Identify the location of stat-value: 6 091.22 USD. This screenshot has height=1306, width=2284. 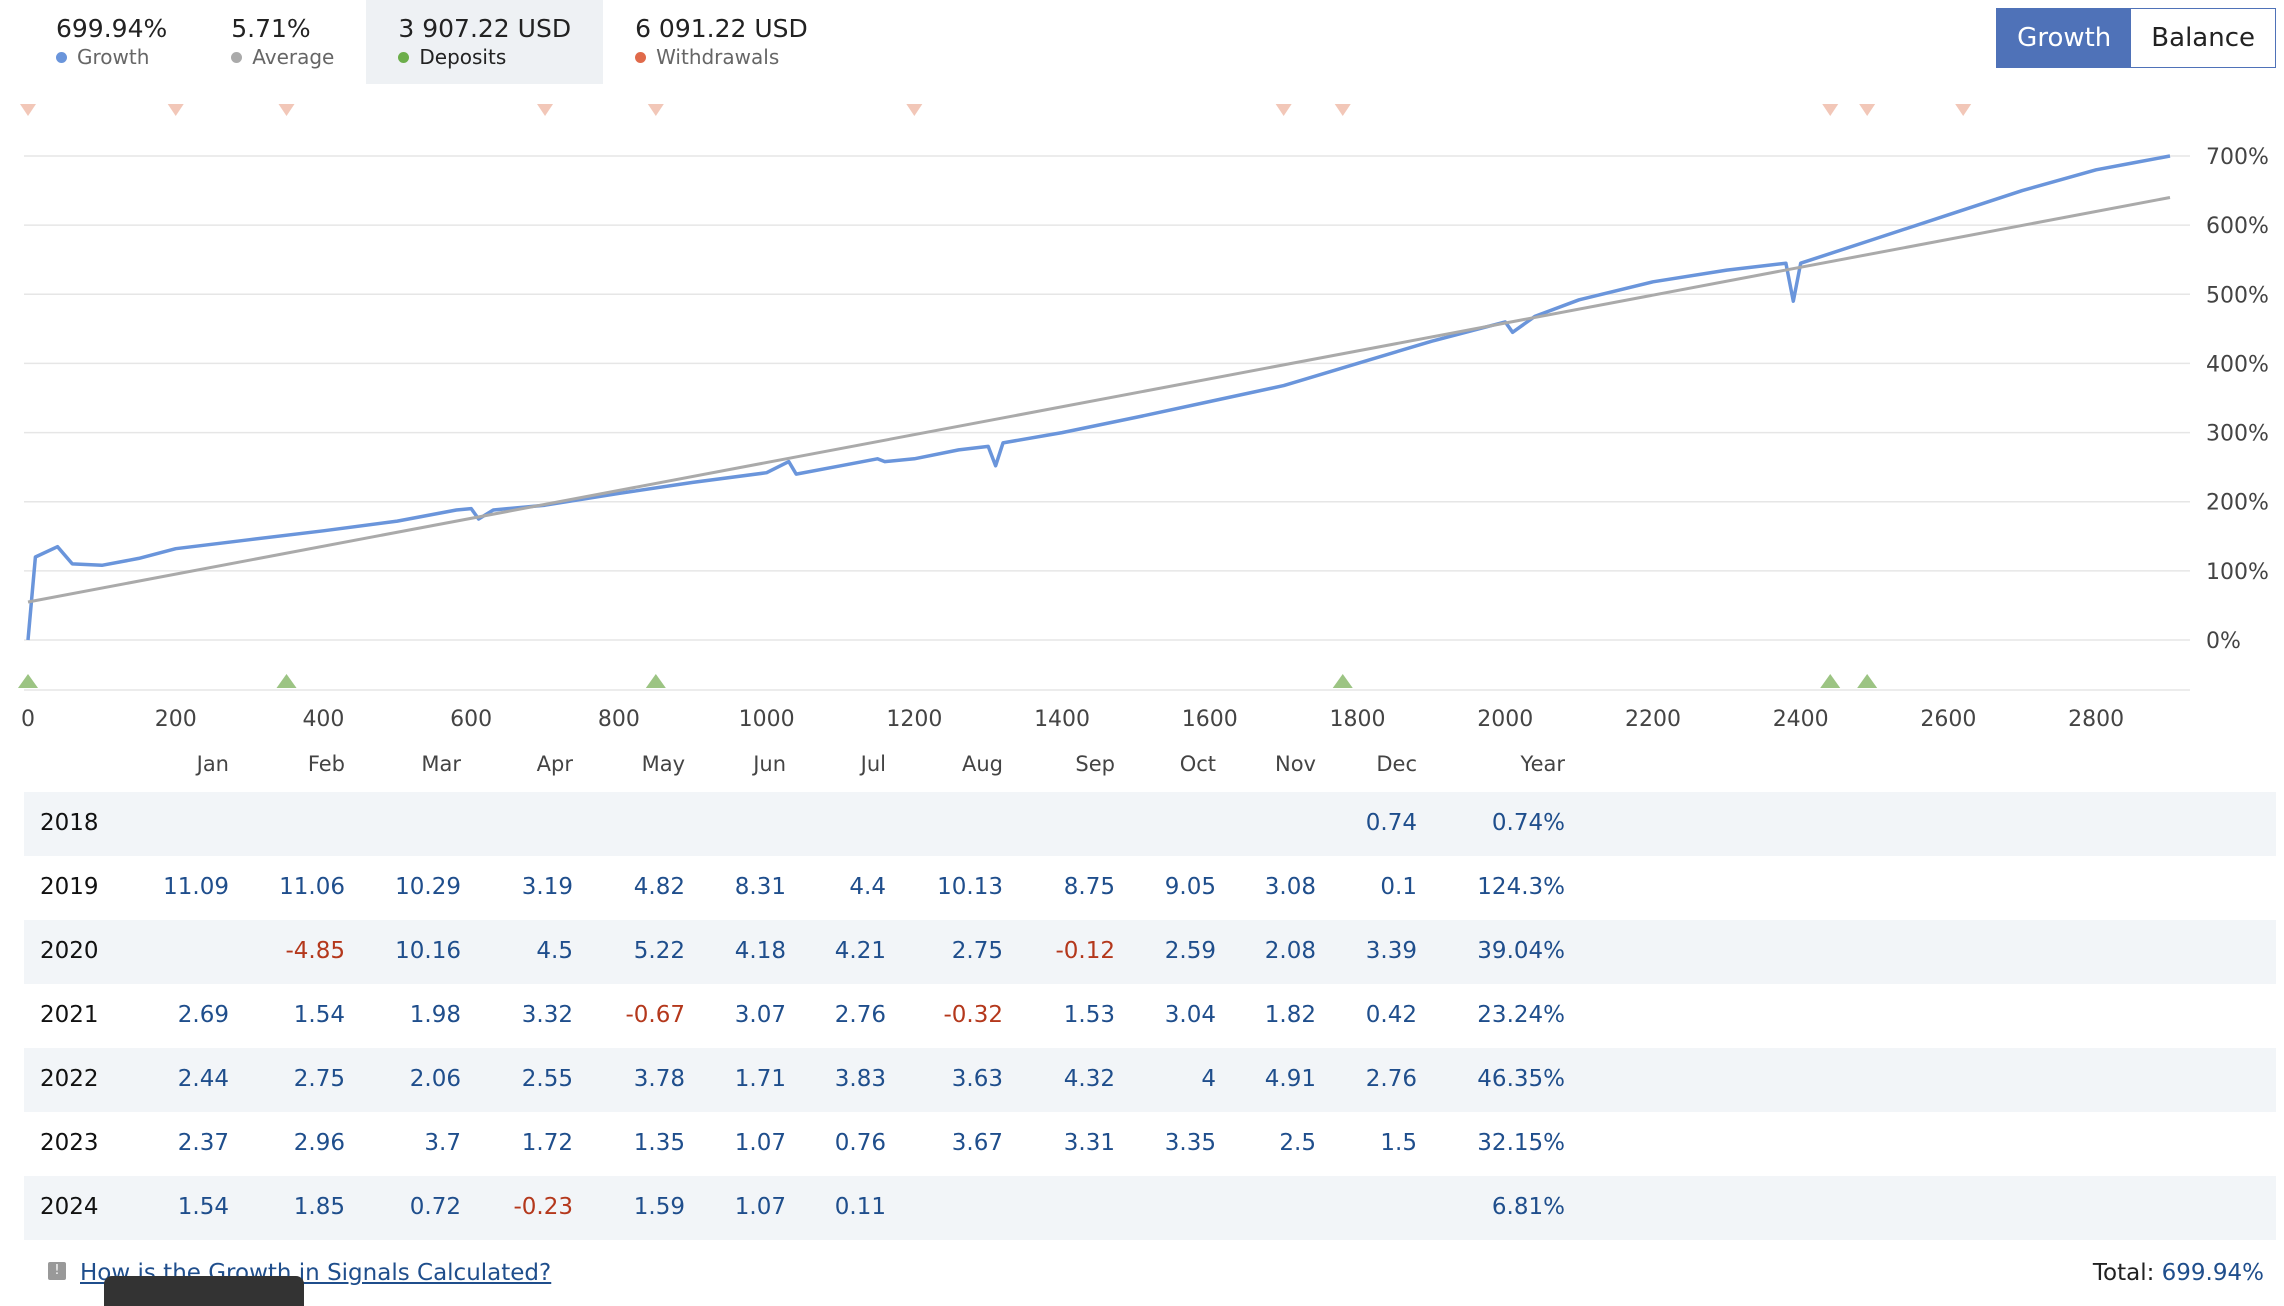
(721, 28).